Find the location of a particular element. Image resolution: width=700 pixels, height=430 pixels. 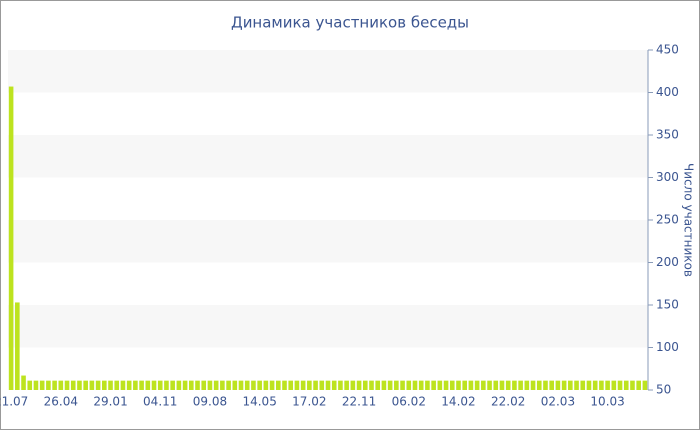

x-tick-label: 22.02 is located at coordinates (508, 402).